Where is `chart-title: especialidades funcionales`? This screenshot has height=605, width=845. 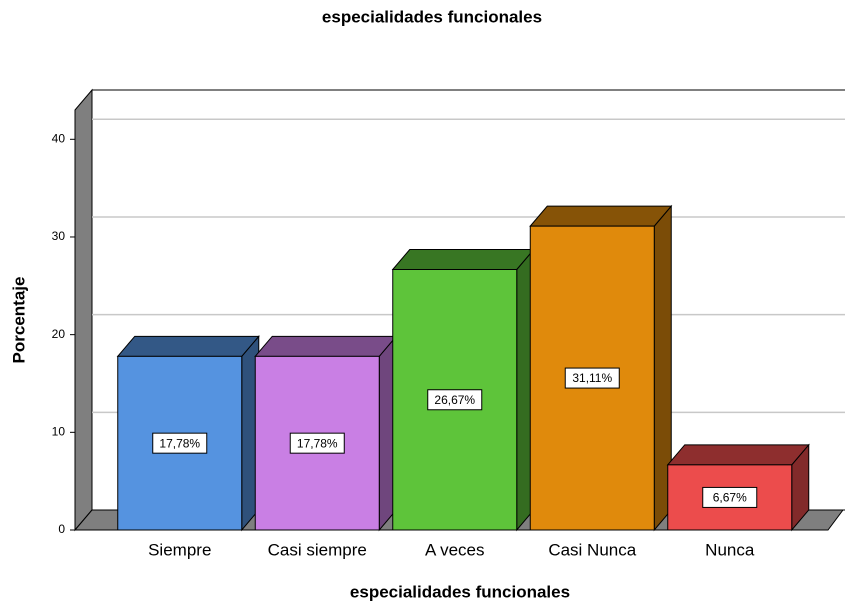
chart-title: especialidades funcionales is located at coordinates (432, 16).